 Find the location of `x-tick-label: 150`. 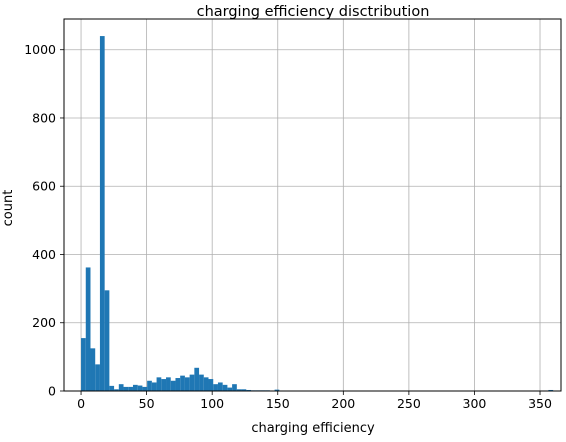

x-tick-label: 150 is located at coordinates (278, 403).